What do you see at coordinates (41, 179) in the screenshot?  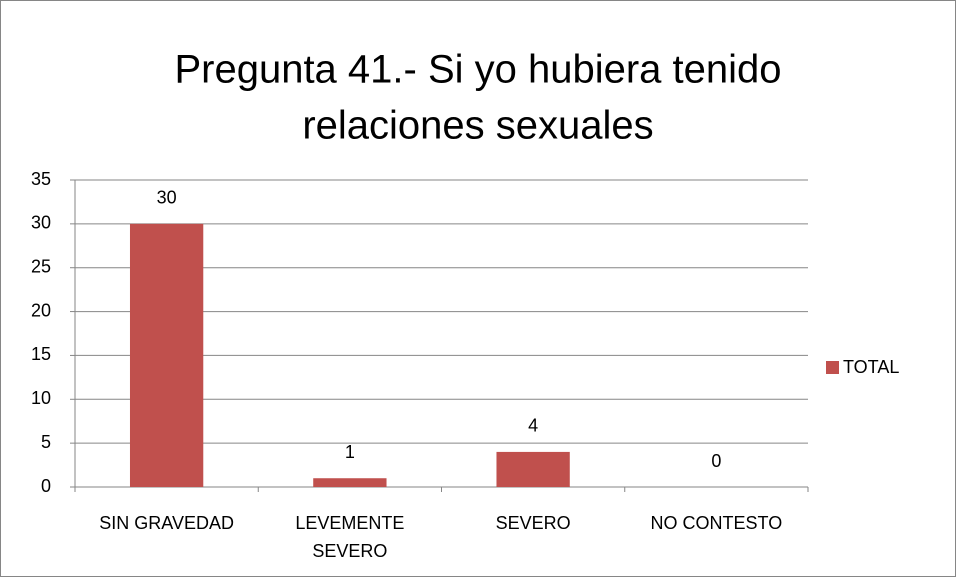 I see `y-tick-label: 35` at bounding box center [41, 179].